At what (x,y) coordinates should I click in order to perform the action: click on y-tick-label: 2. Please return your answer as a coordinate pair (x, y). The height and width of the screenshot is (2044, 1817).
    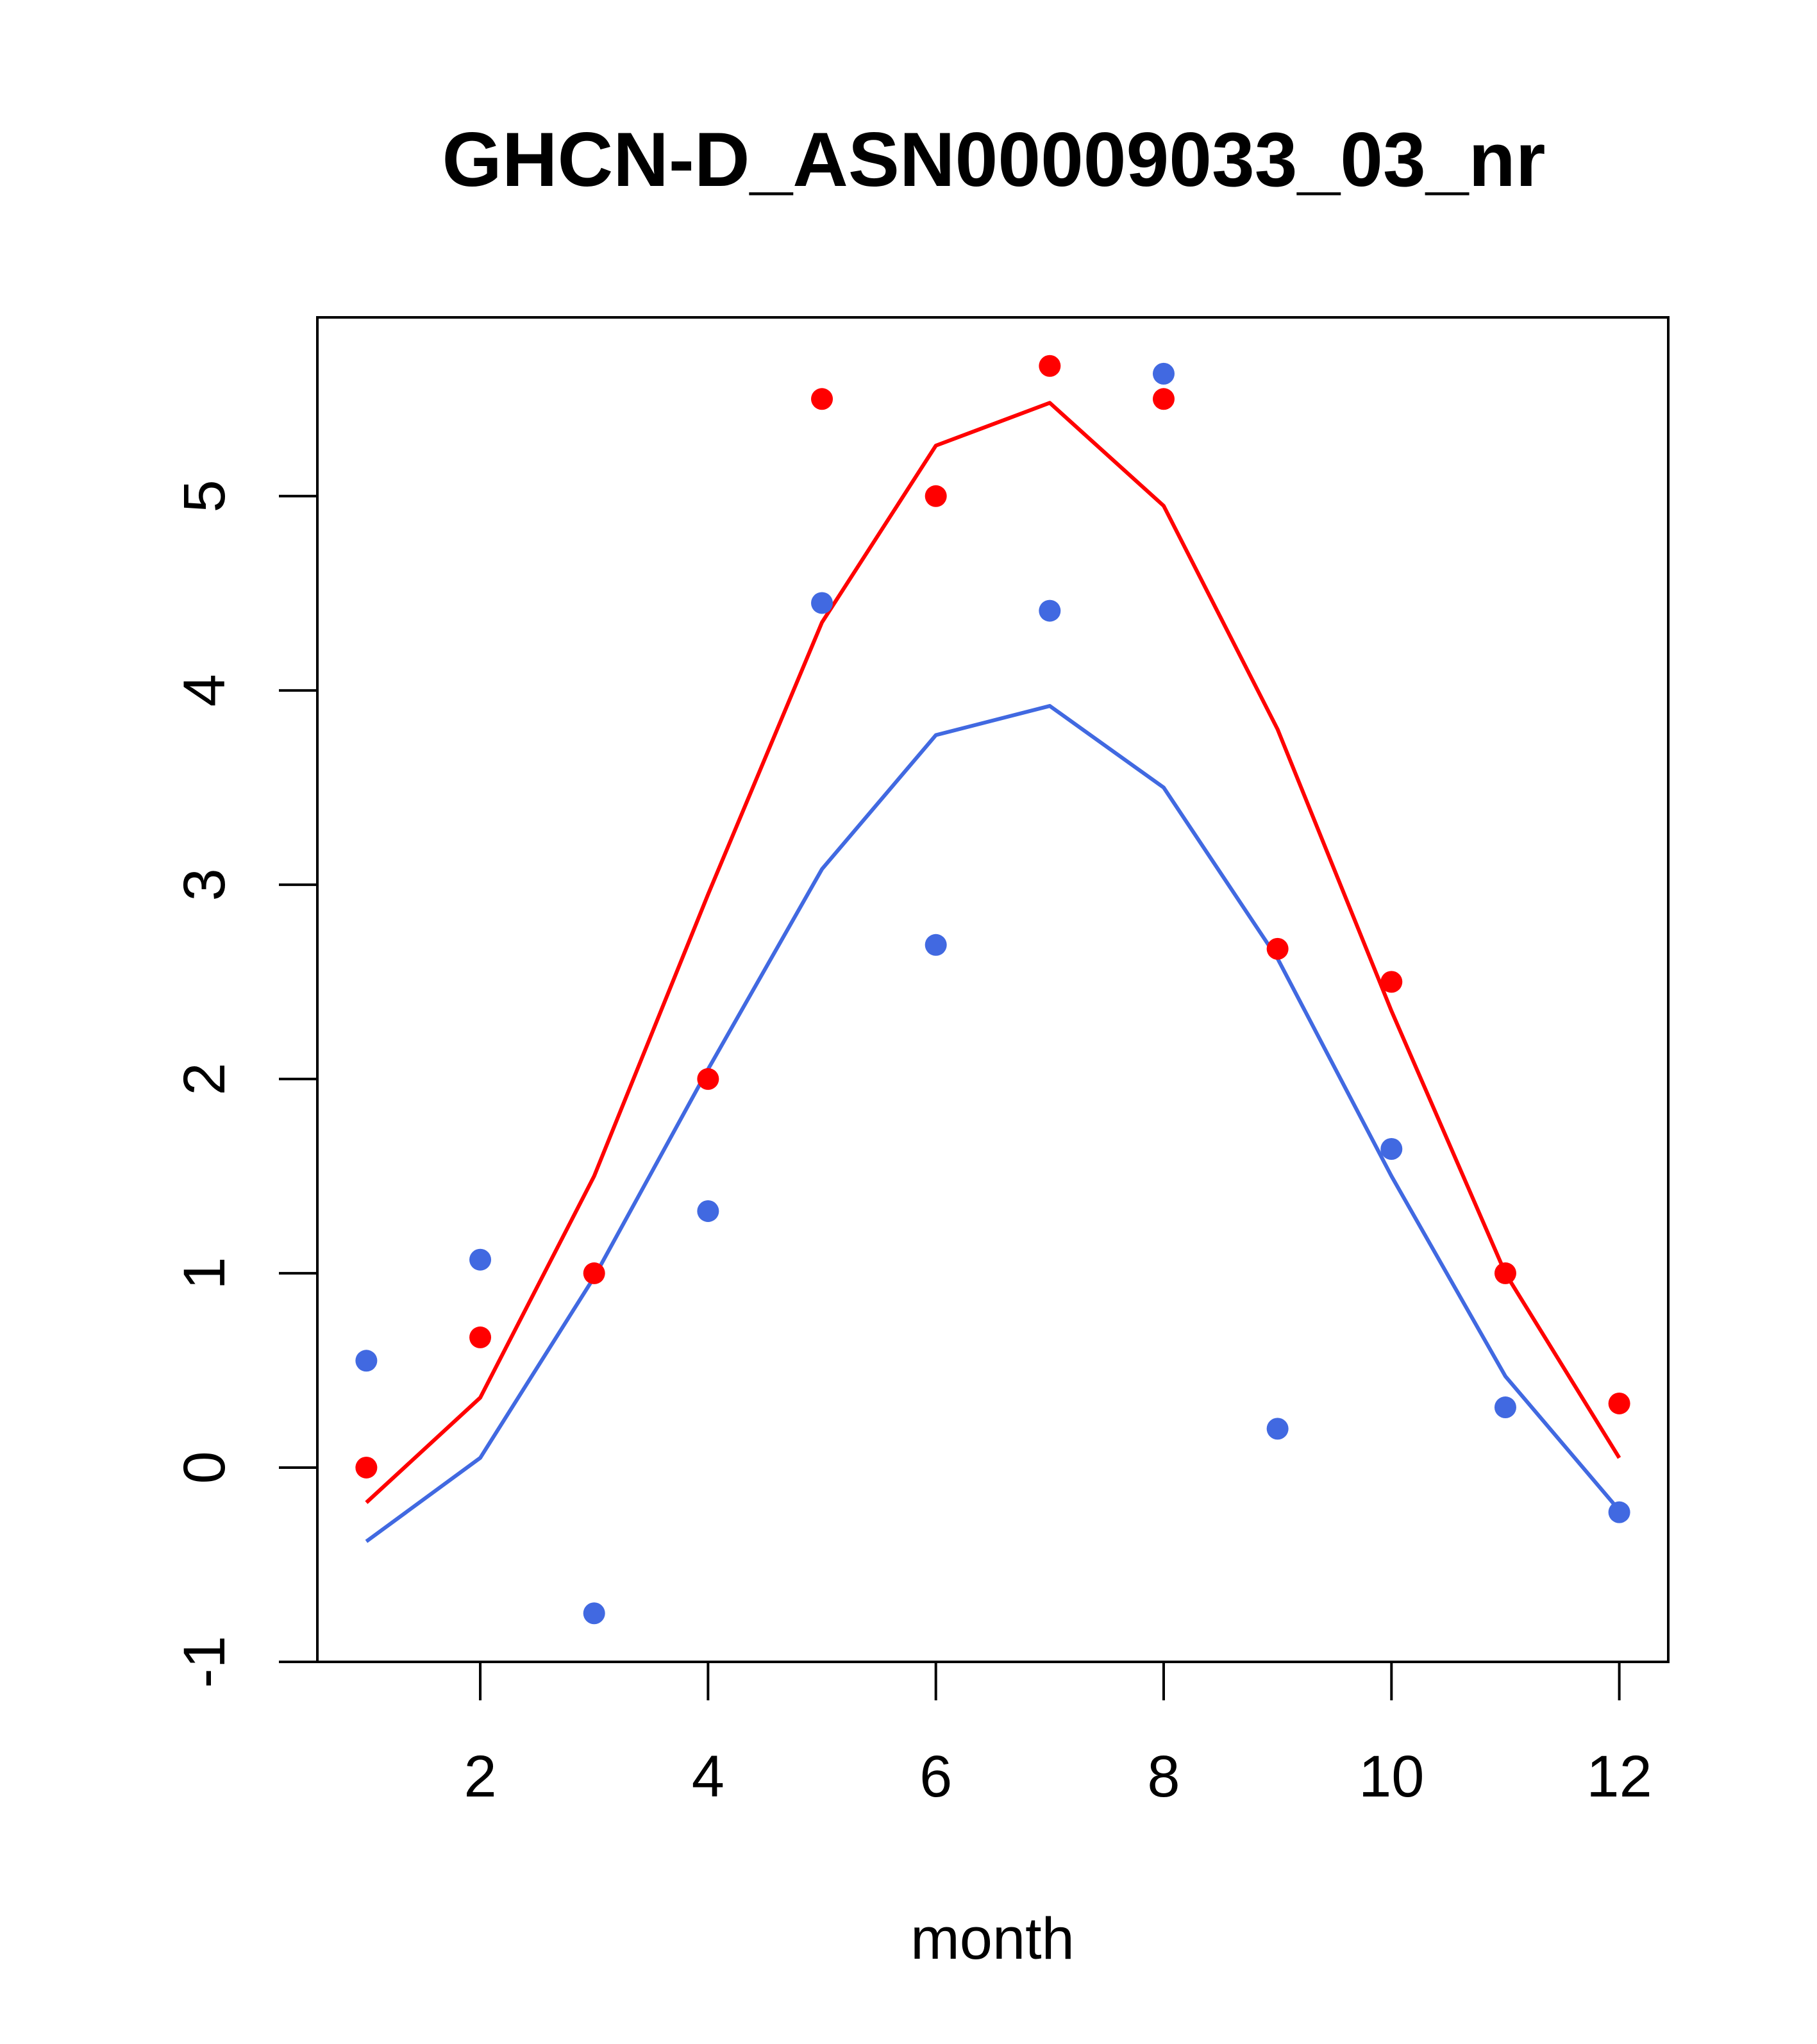
    Looking at the image, I should click on (204, 1078).